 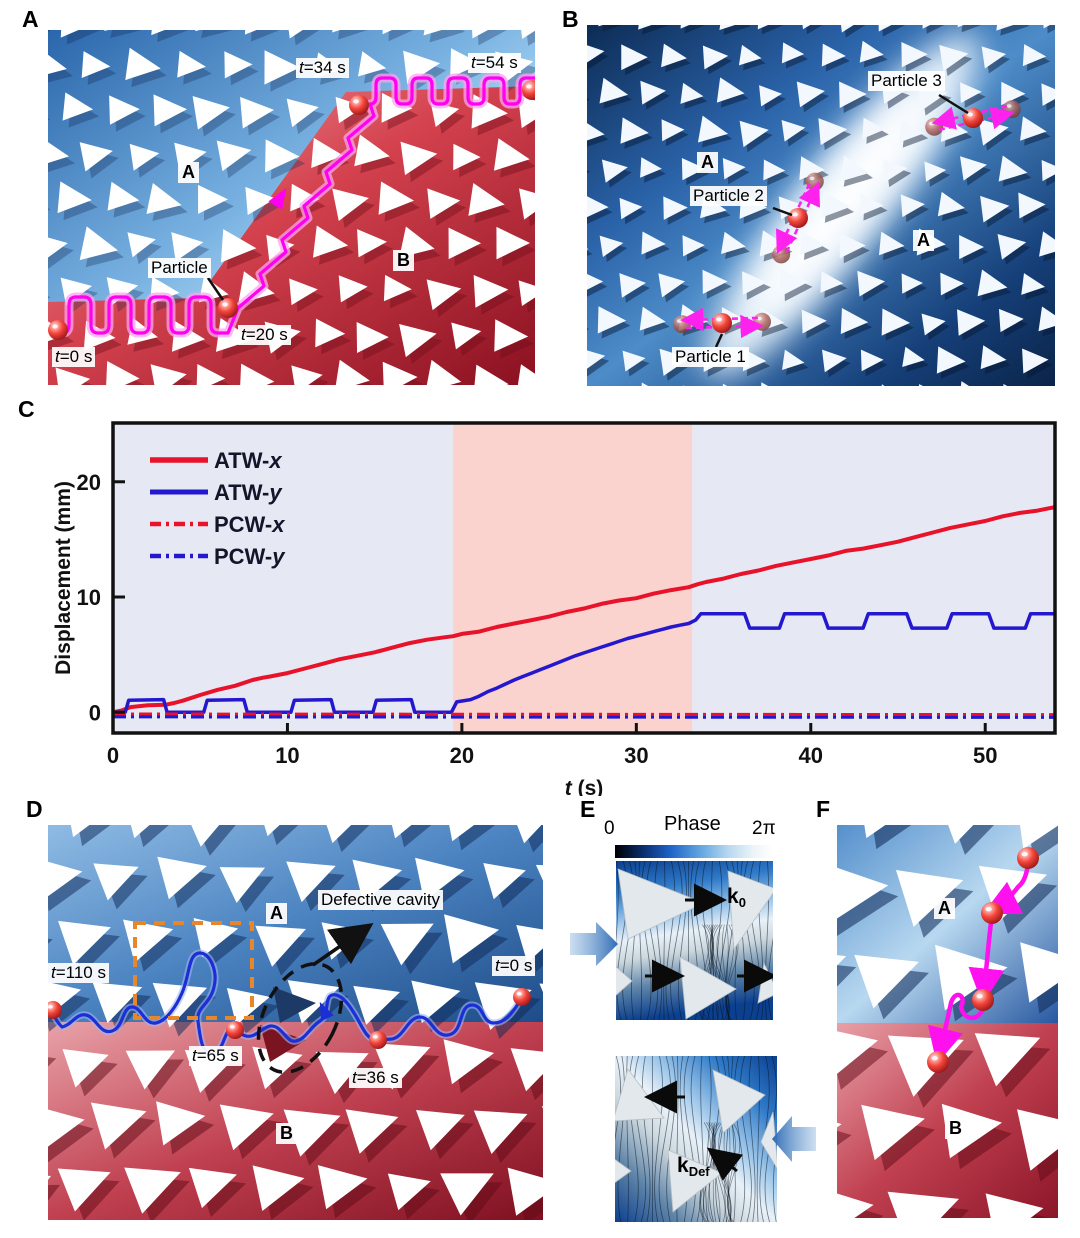 What do you see at coordinates (694, 851) in the screenshot?
I see `phase-colorbar` at bounding box center [694, 851].